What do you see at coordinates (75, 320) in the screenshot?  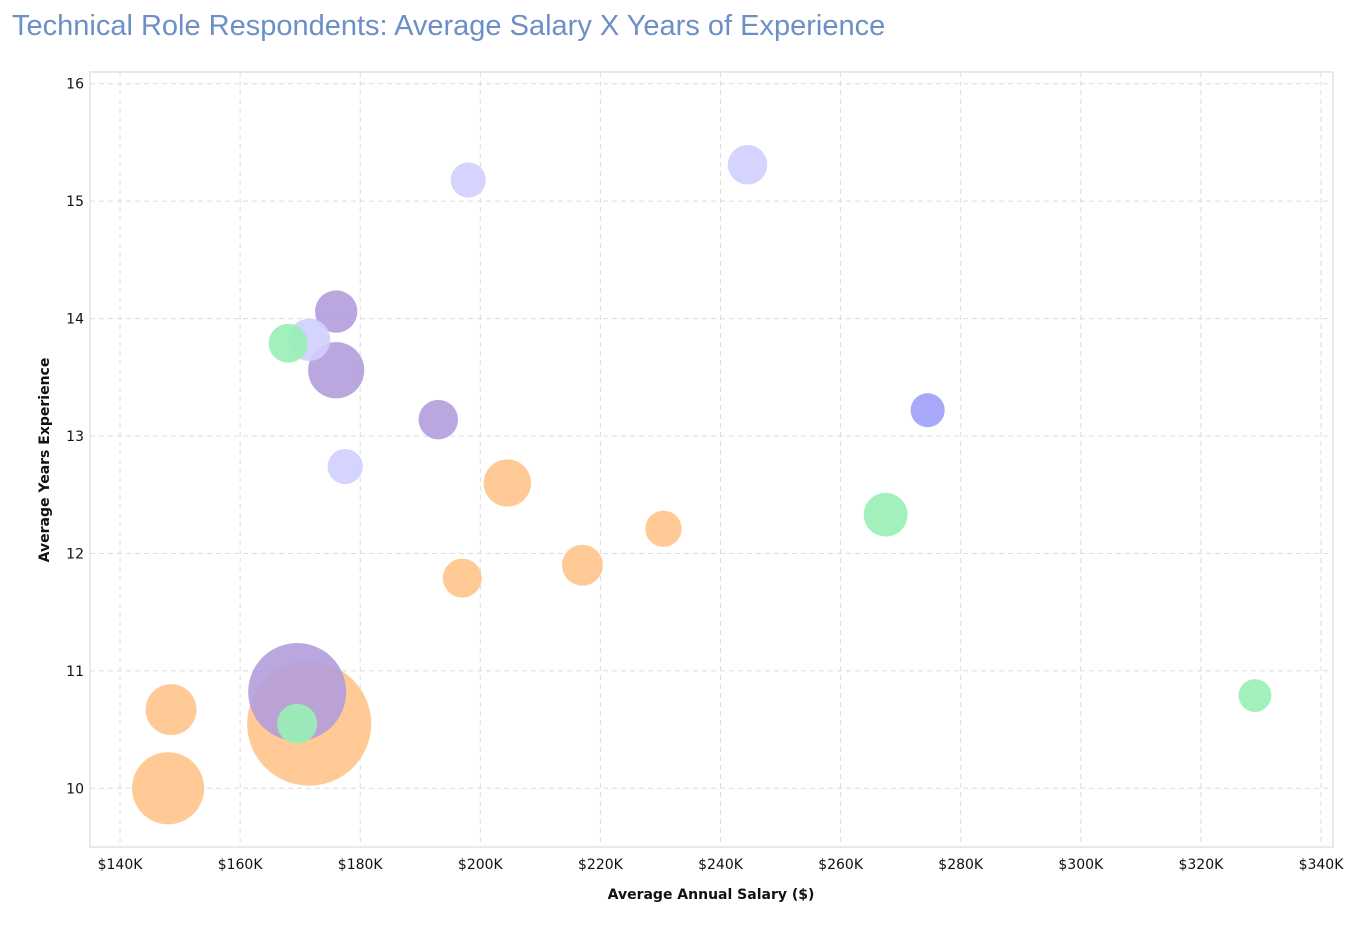 I see `y-tick-label: 14` at bounding box center [75, 320].